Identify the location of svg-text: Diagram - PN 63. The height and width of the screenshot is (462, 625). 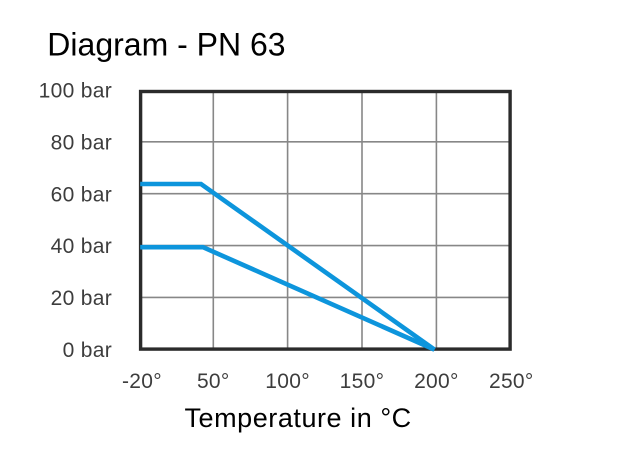
(166, 45).